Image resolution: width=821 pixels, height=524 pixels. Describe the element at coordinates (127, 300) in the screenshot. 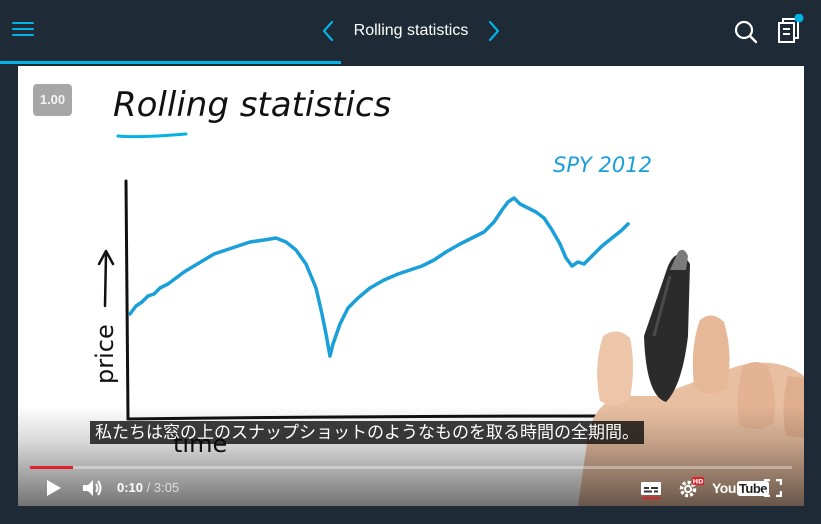

I see `y-axis` at that location.